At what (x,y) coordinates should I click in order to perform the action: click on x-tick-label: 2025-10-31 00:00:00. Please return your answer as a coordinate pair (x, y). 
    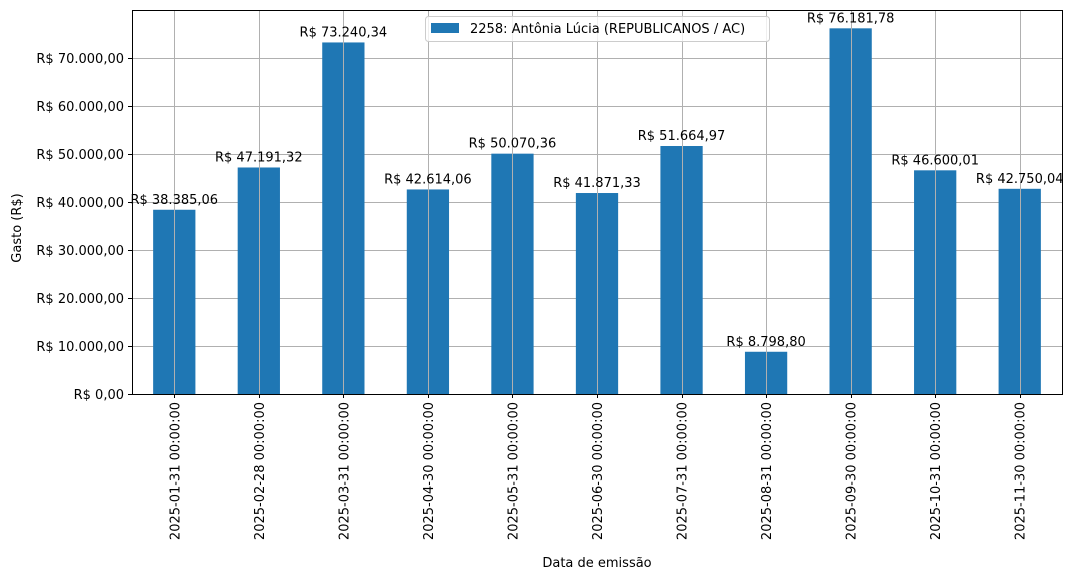
    Looking at the image, I should click on (936, 471).